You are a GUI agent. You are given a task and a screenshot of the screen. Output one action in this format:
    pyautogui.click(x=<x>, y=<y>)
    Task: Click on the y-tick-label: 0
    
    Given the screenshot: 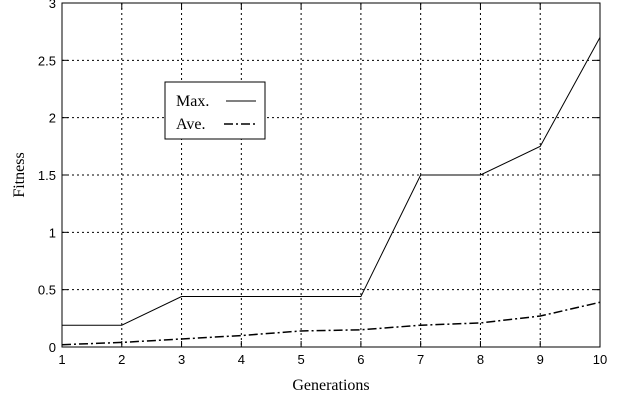 What is the action you would take?
    pyautogui.click(x=52, y=347)
    